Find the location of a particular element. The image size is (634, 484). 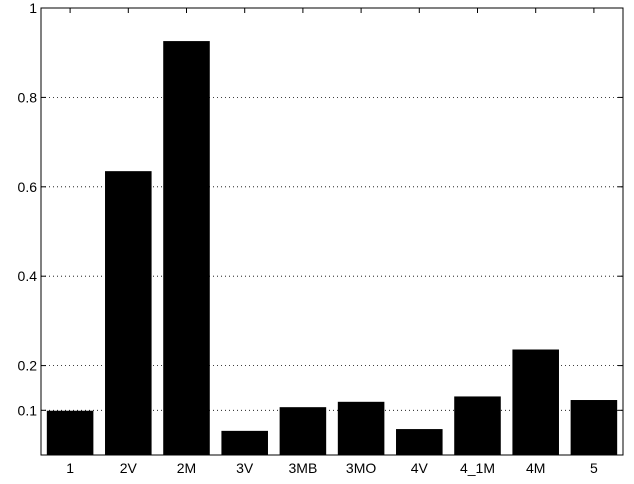

y-tick-label: 0.1 is located at coordinates (28, 410).